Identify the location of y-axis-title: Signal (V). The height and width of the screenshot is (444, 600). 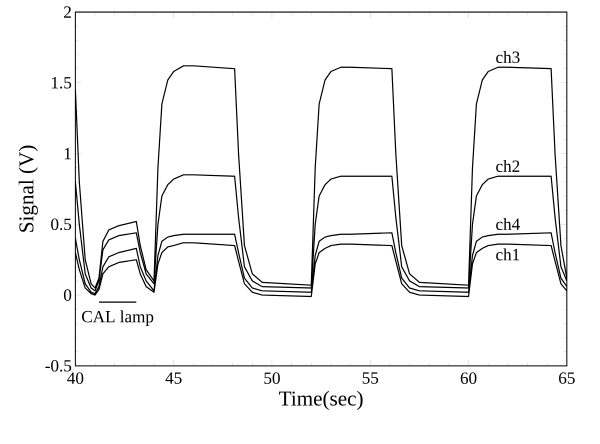
(28, 189).